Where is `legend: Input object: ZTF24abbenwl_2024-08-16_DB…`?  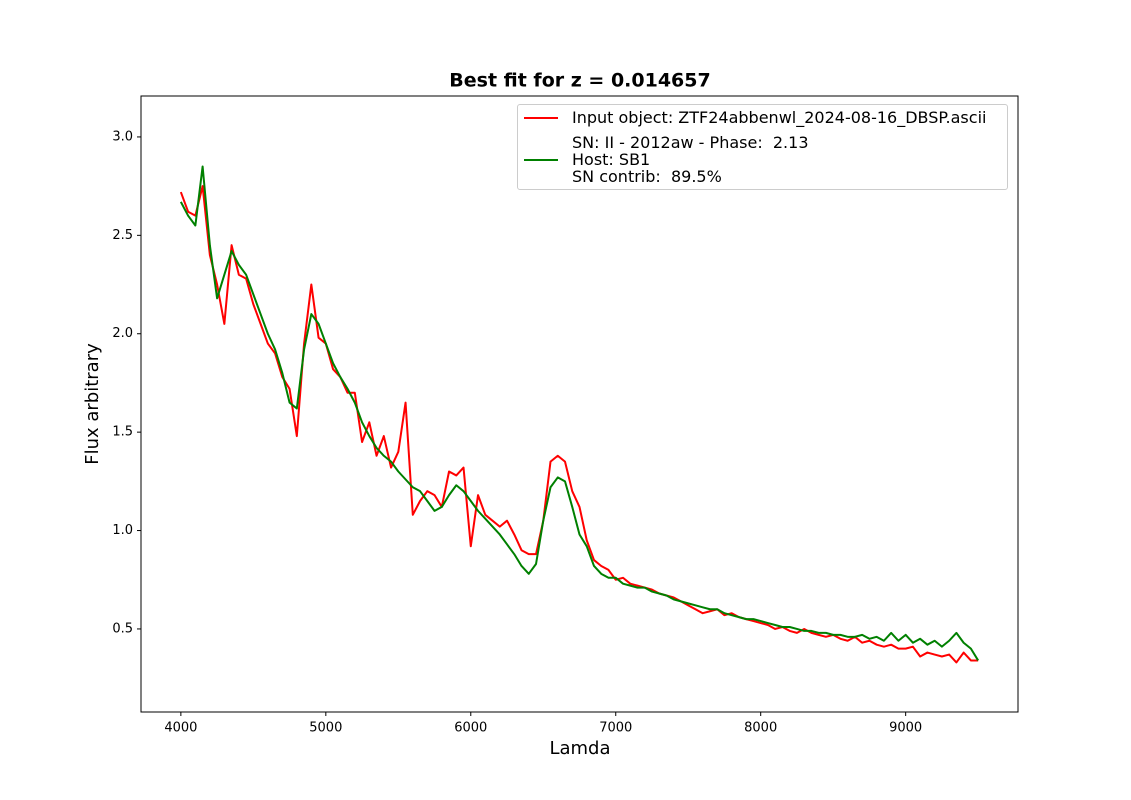
legend: Input object: ZTF24abbenwl_2024-08-16_DB… is located at coordinates (762, 147).